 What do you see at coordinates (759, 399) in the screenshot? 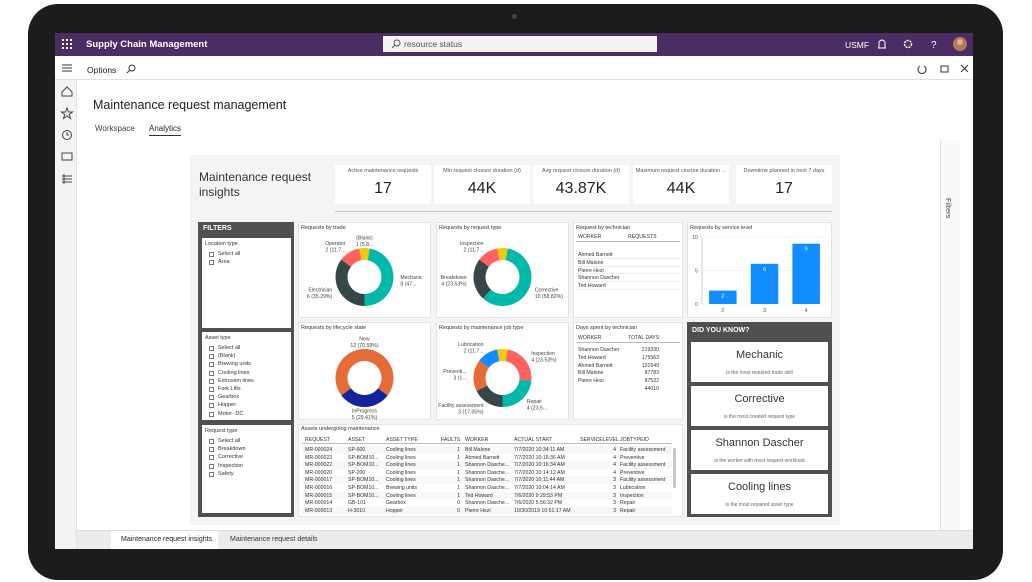
I see `insight-value: Corrective` at bounding box center [759, 399].